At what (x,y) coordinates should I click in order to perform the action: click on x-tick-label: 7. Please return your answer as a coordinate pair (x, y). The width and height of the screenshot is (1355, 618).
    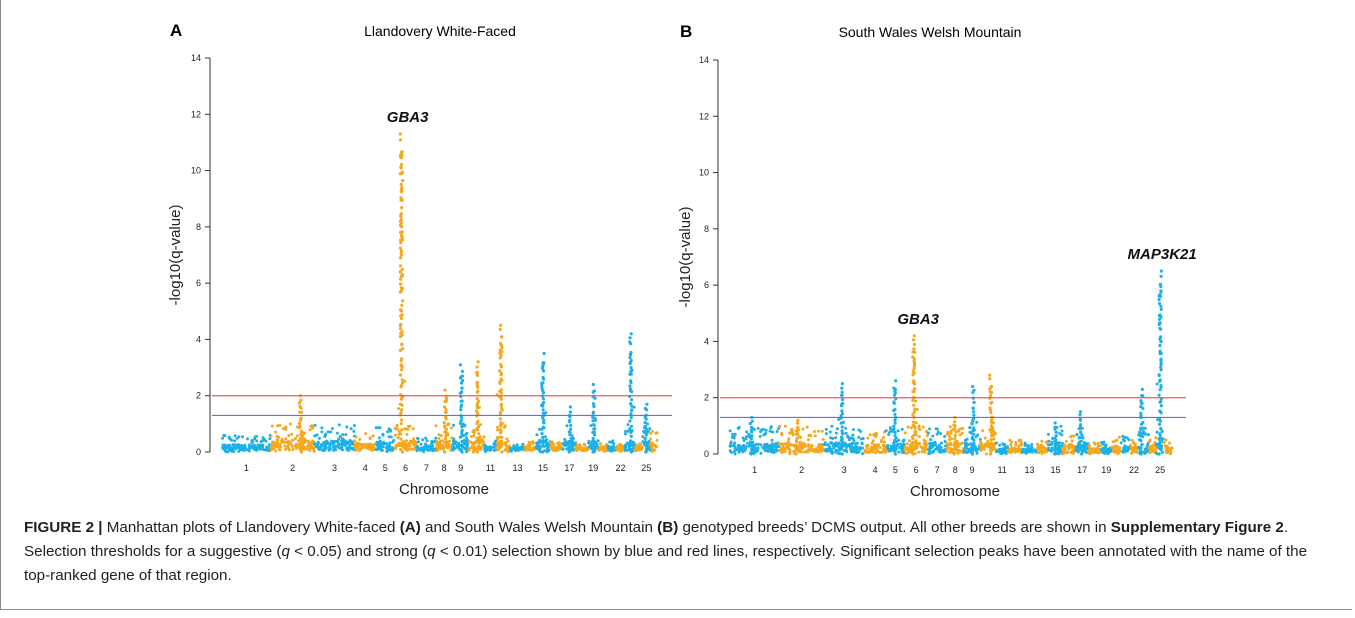
    Looking at the image, I should click on (937, 470).